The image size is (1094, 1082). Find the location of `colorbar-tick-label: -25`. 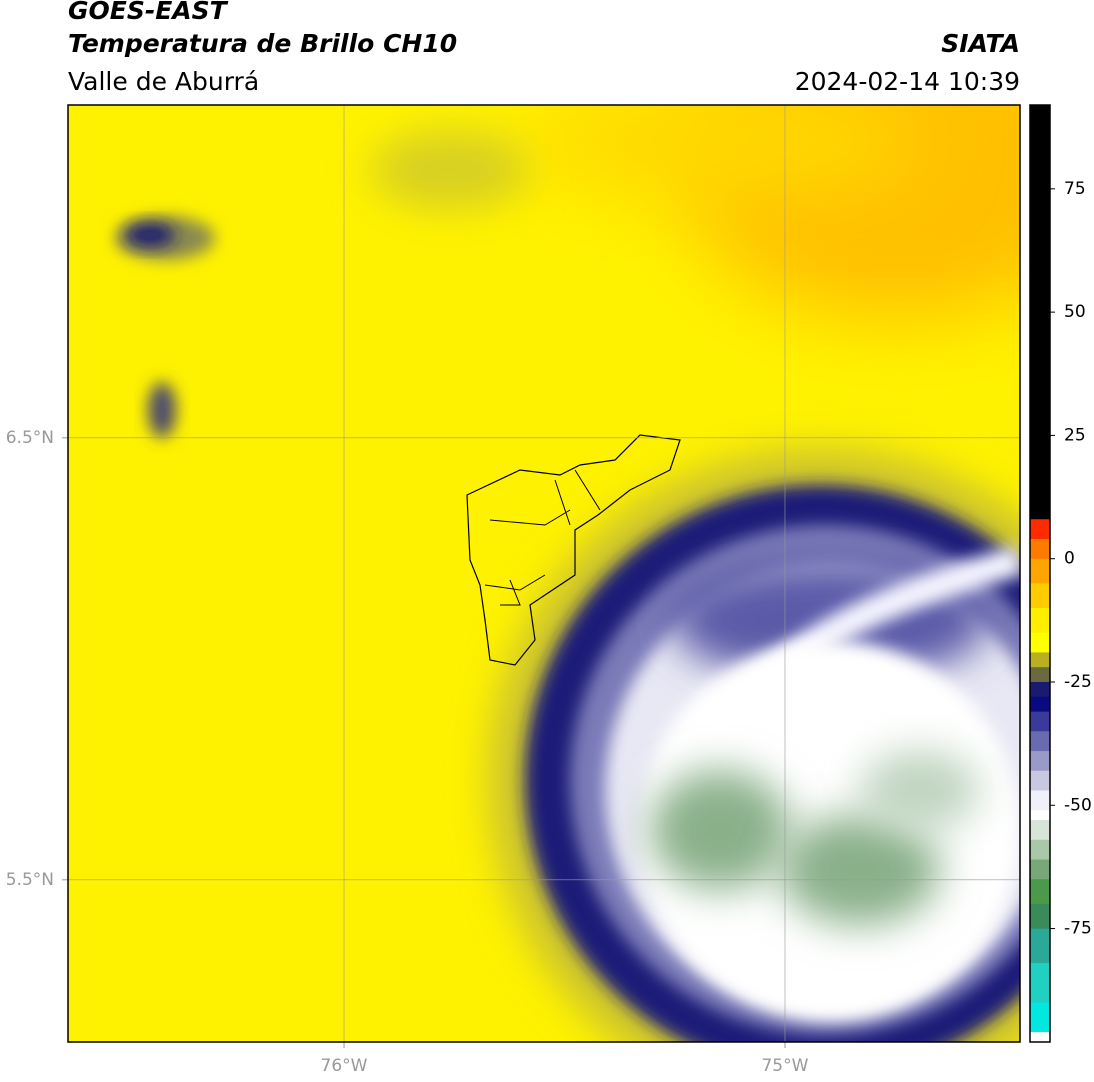

colorbar-tick-label: -25 is located at coordinates (1078, 682).